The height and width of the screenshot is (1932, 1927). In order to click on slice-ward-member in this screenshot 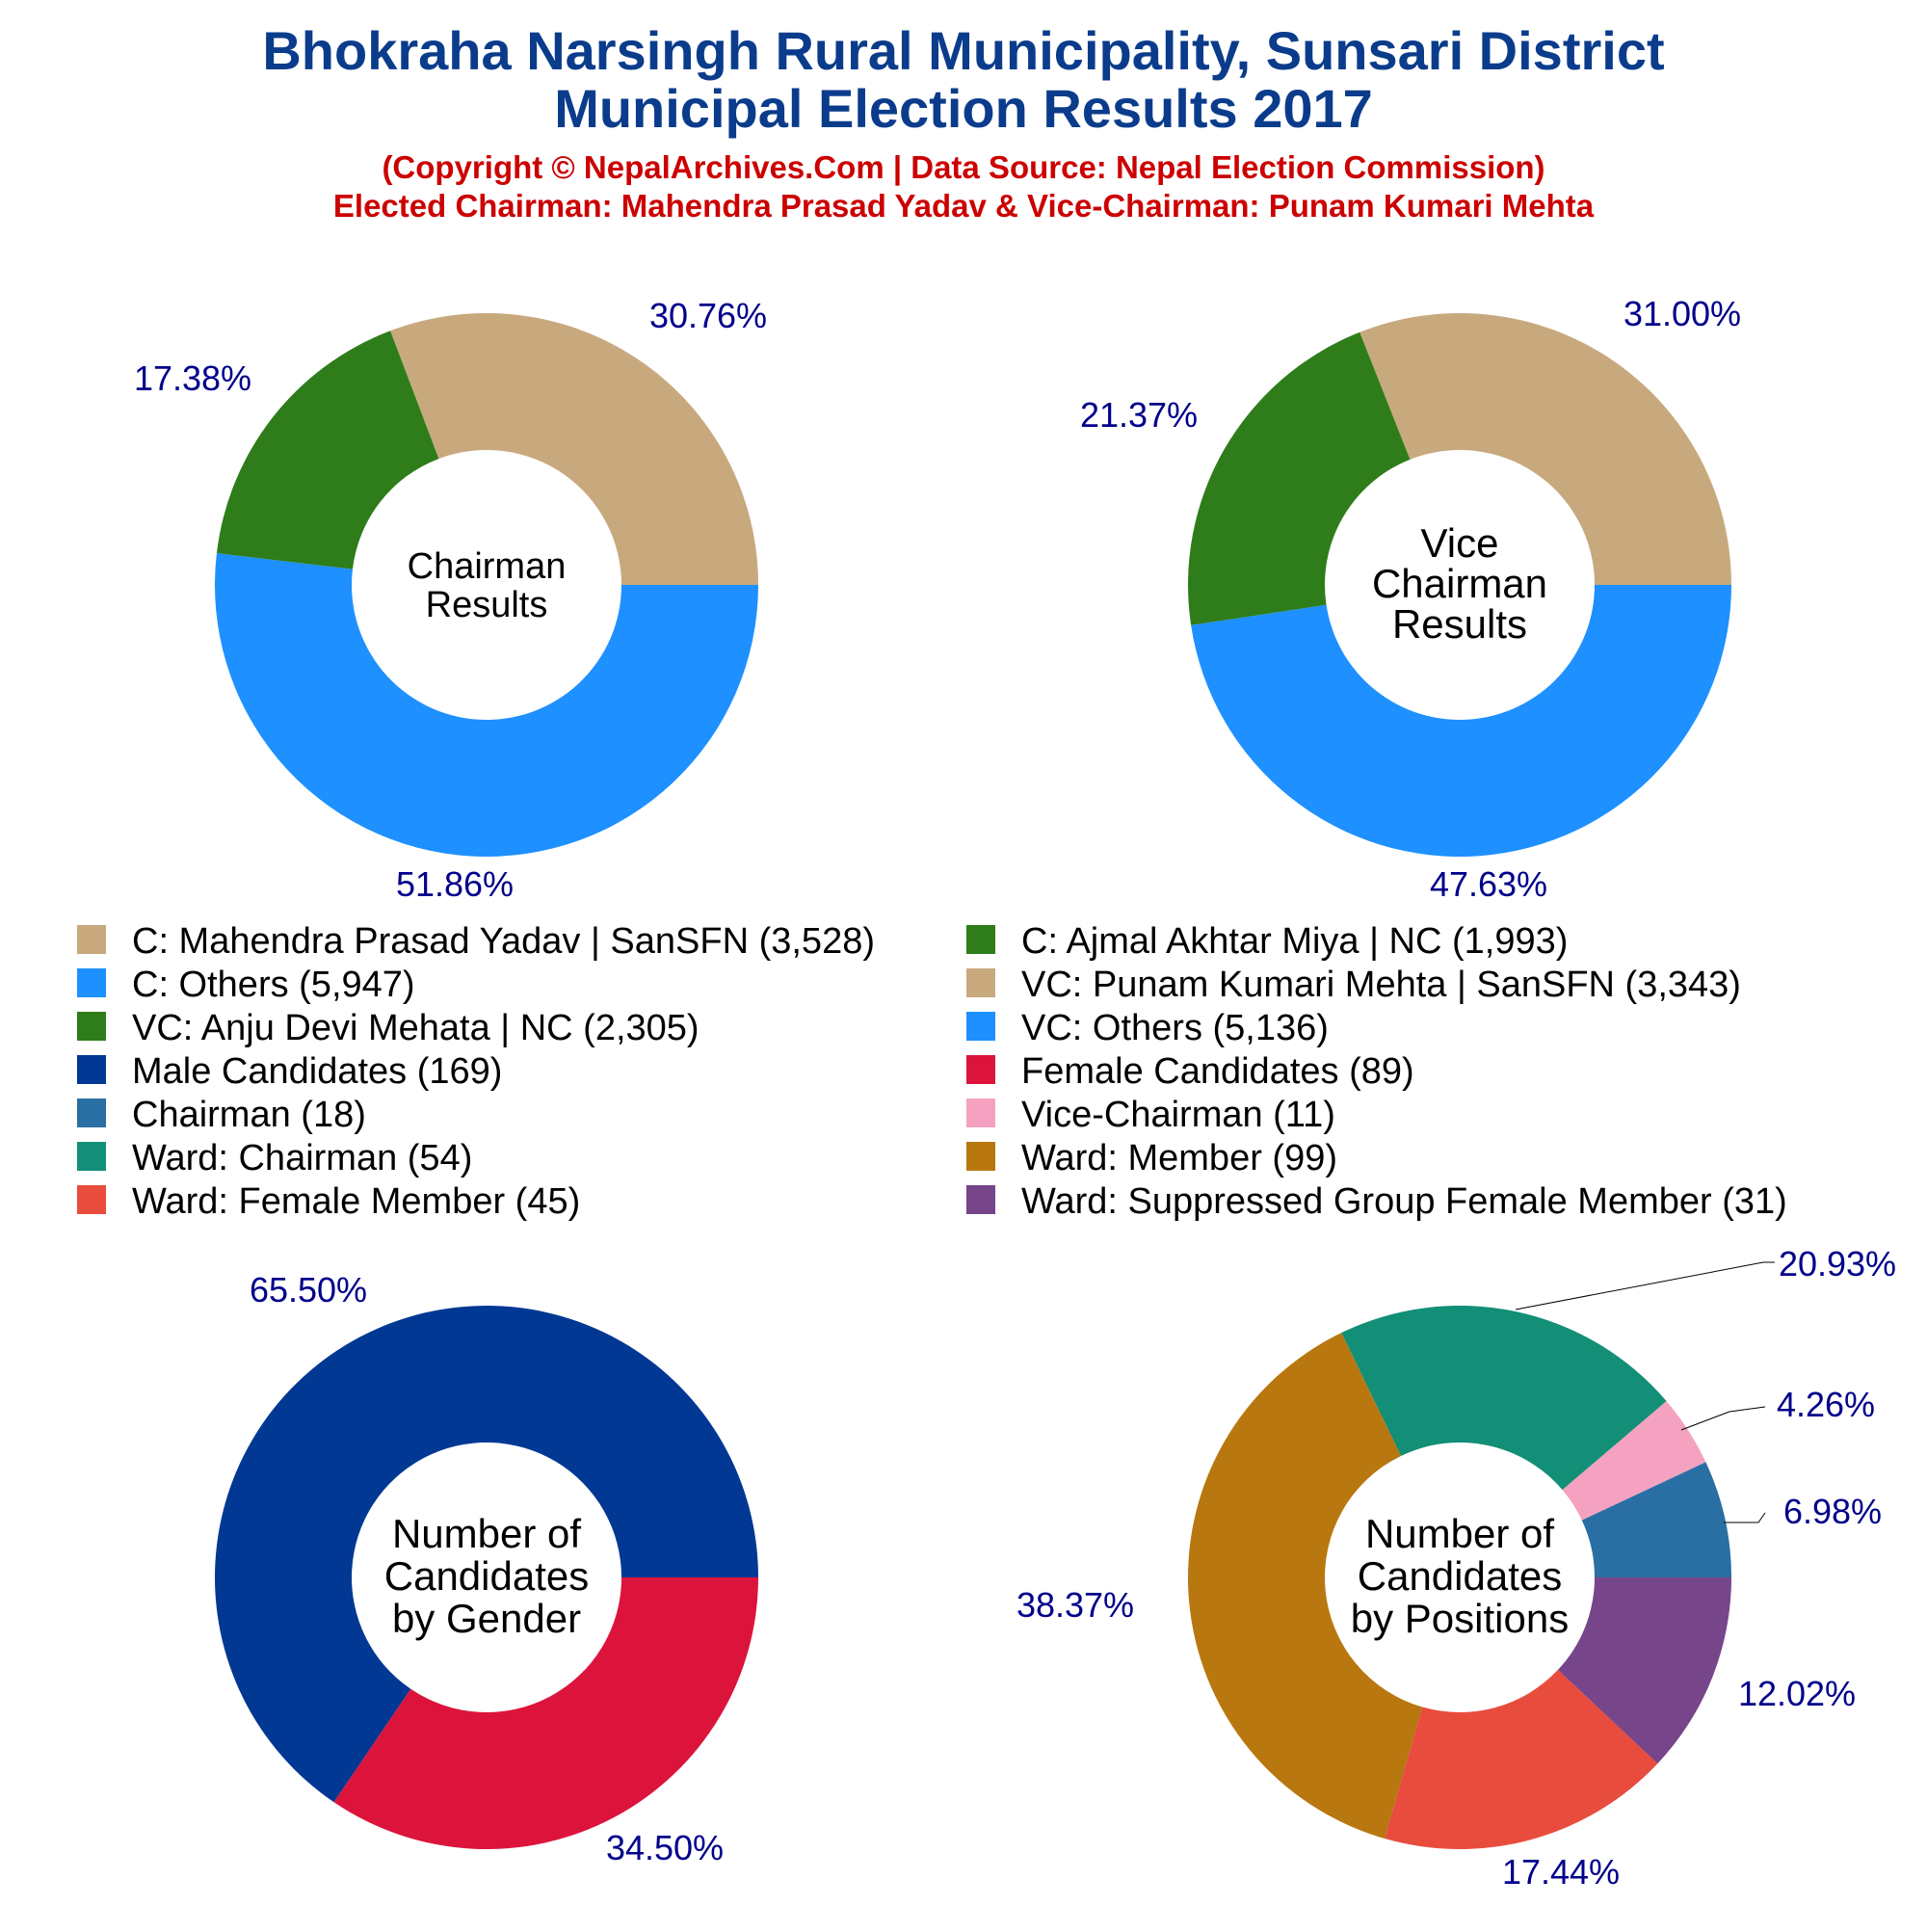, I will do `click(1305, 1586)`.